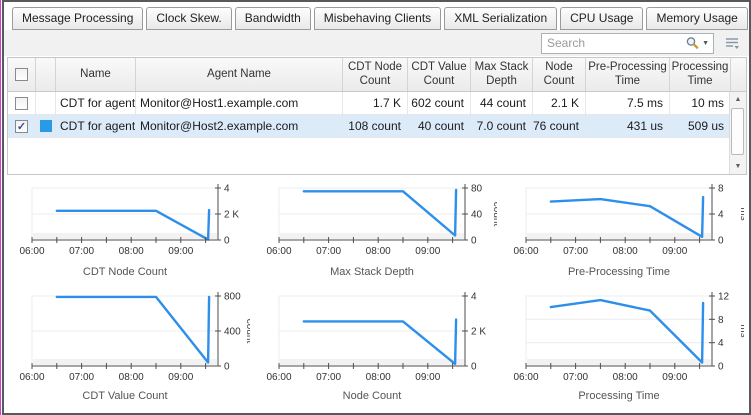  I want to click on checkbox-unchecked, so click(21, 103).